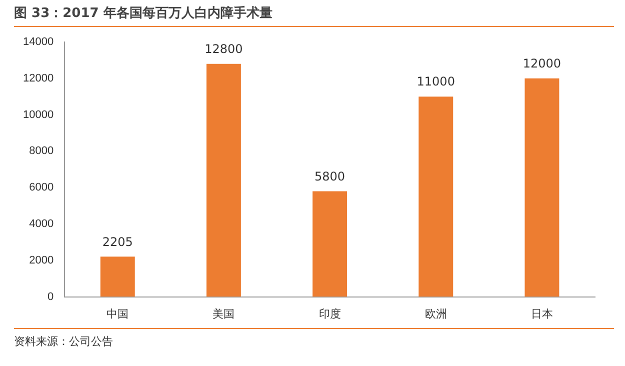 The image size is (625, 366). Describe the element at coordinates (330, 176) in the screenshot. I see `data-label: 5800` at that location.